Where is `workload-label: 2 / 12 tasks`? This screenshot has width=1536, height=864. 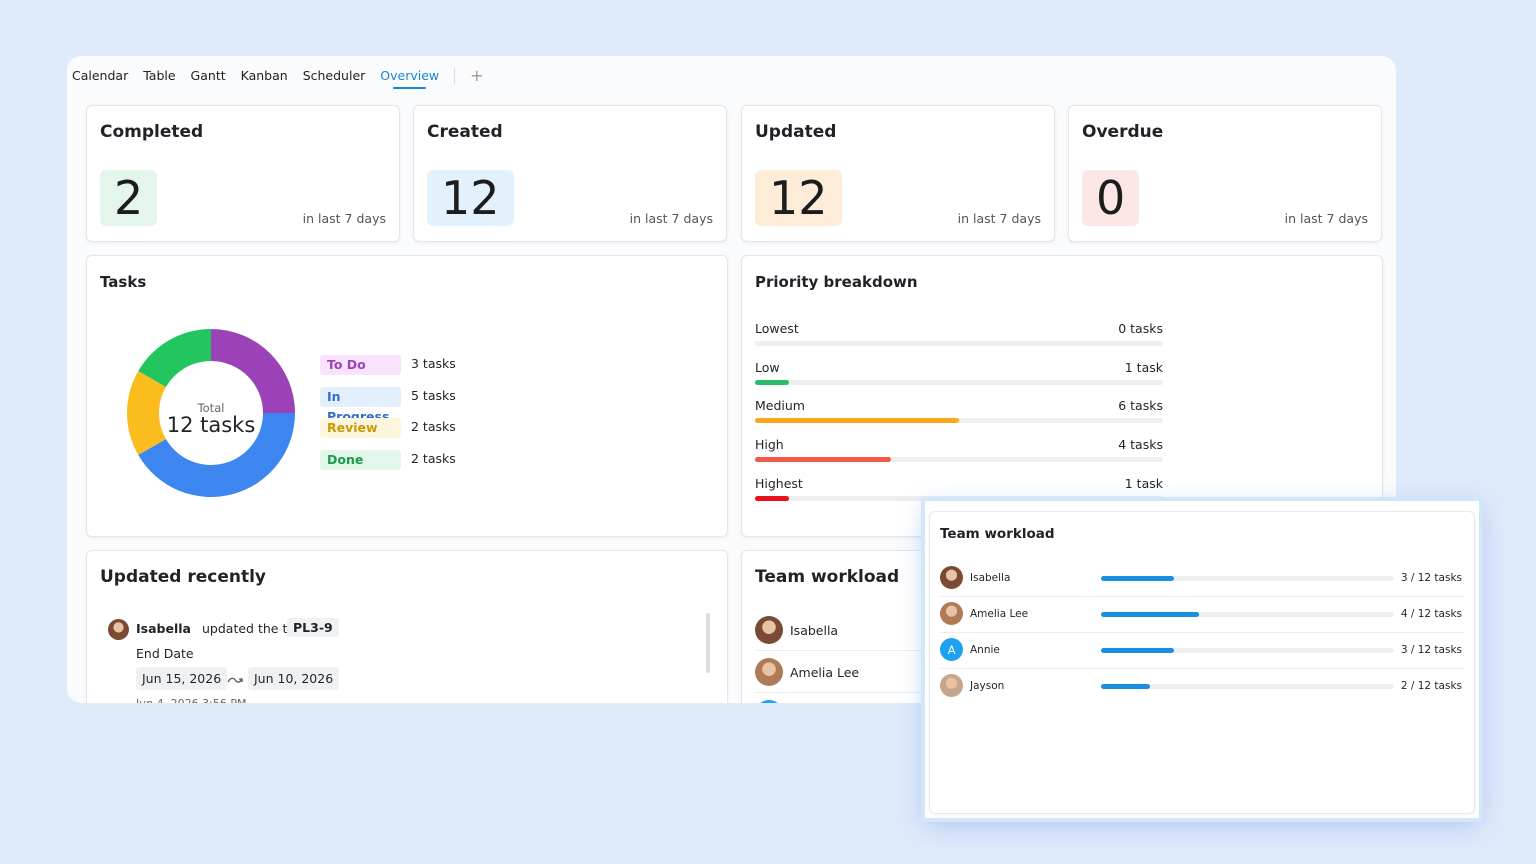
workload-label: 2 / 12 tasks is located at coordinates (1431, 686).